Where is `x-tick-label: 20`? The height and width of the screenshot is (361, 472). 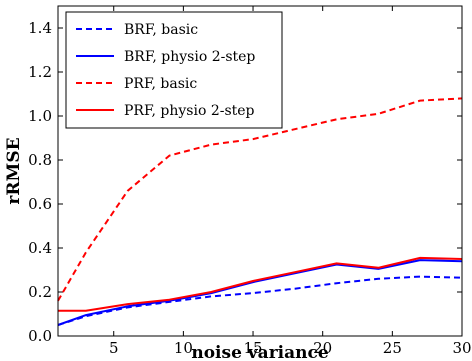
x-tick-label: 20 is located at coordinates (322, 348).